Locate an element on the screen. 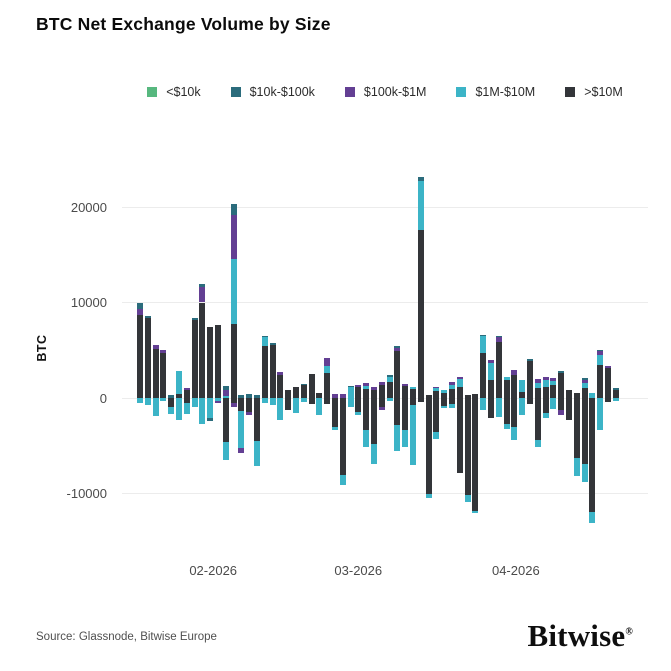 The width and height of the screenshot is (671, 671). y-tick-label: 10000 is located at coordinates (88, 302).